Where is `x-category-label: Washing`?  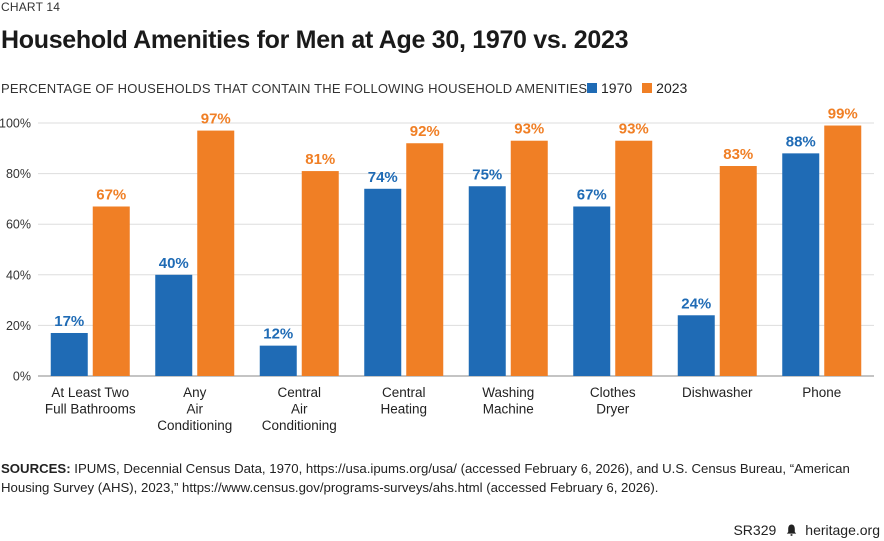
x-category-label: Washing is located at coordinates (508, 392).